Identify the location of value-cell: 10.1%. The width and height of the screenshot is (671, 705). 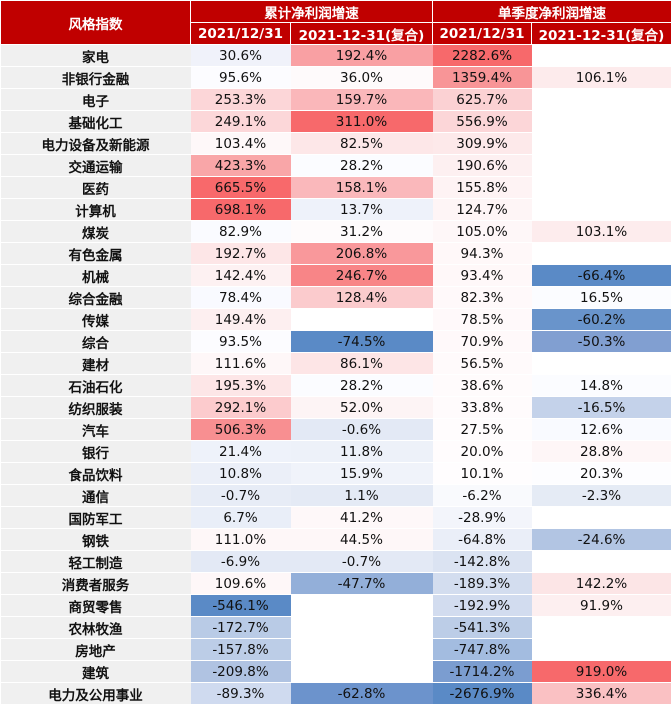
(482, 474).